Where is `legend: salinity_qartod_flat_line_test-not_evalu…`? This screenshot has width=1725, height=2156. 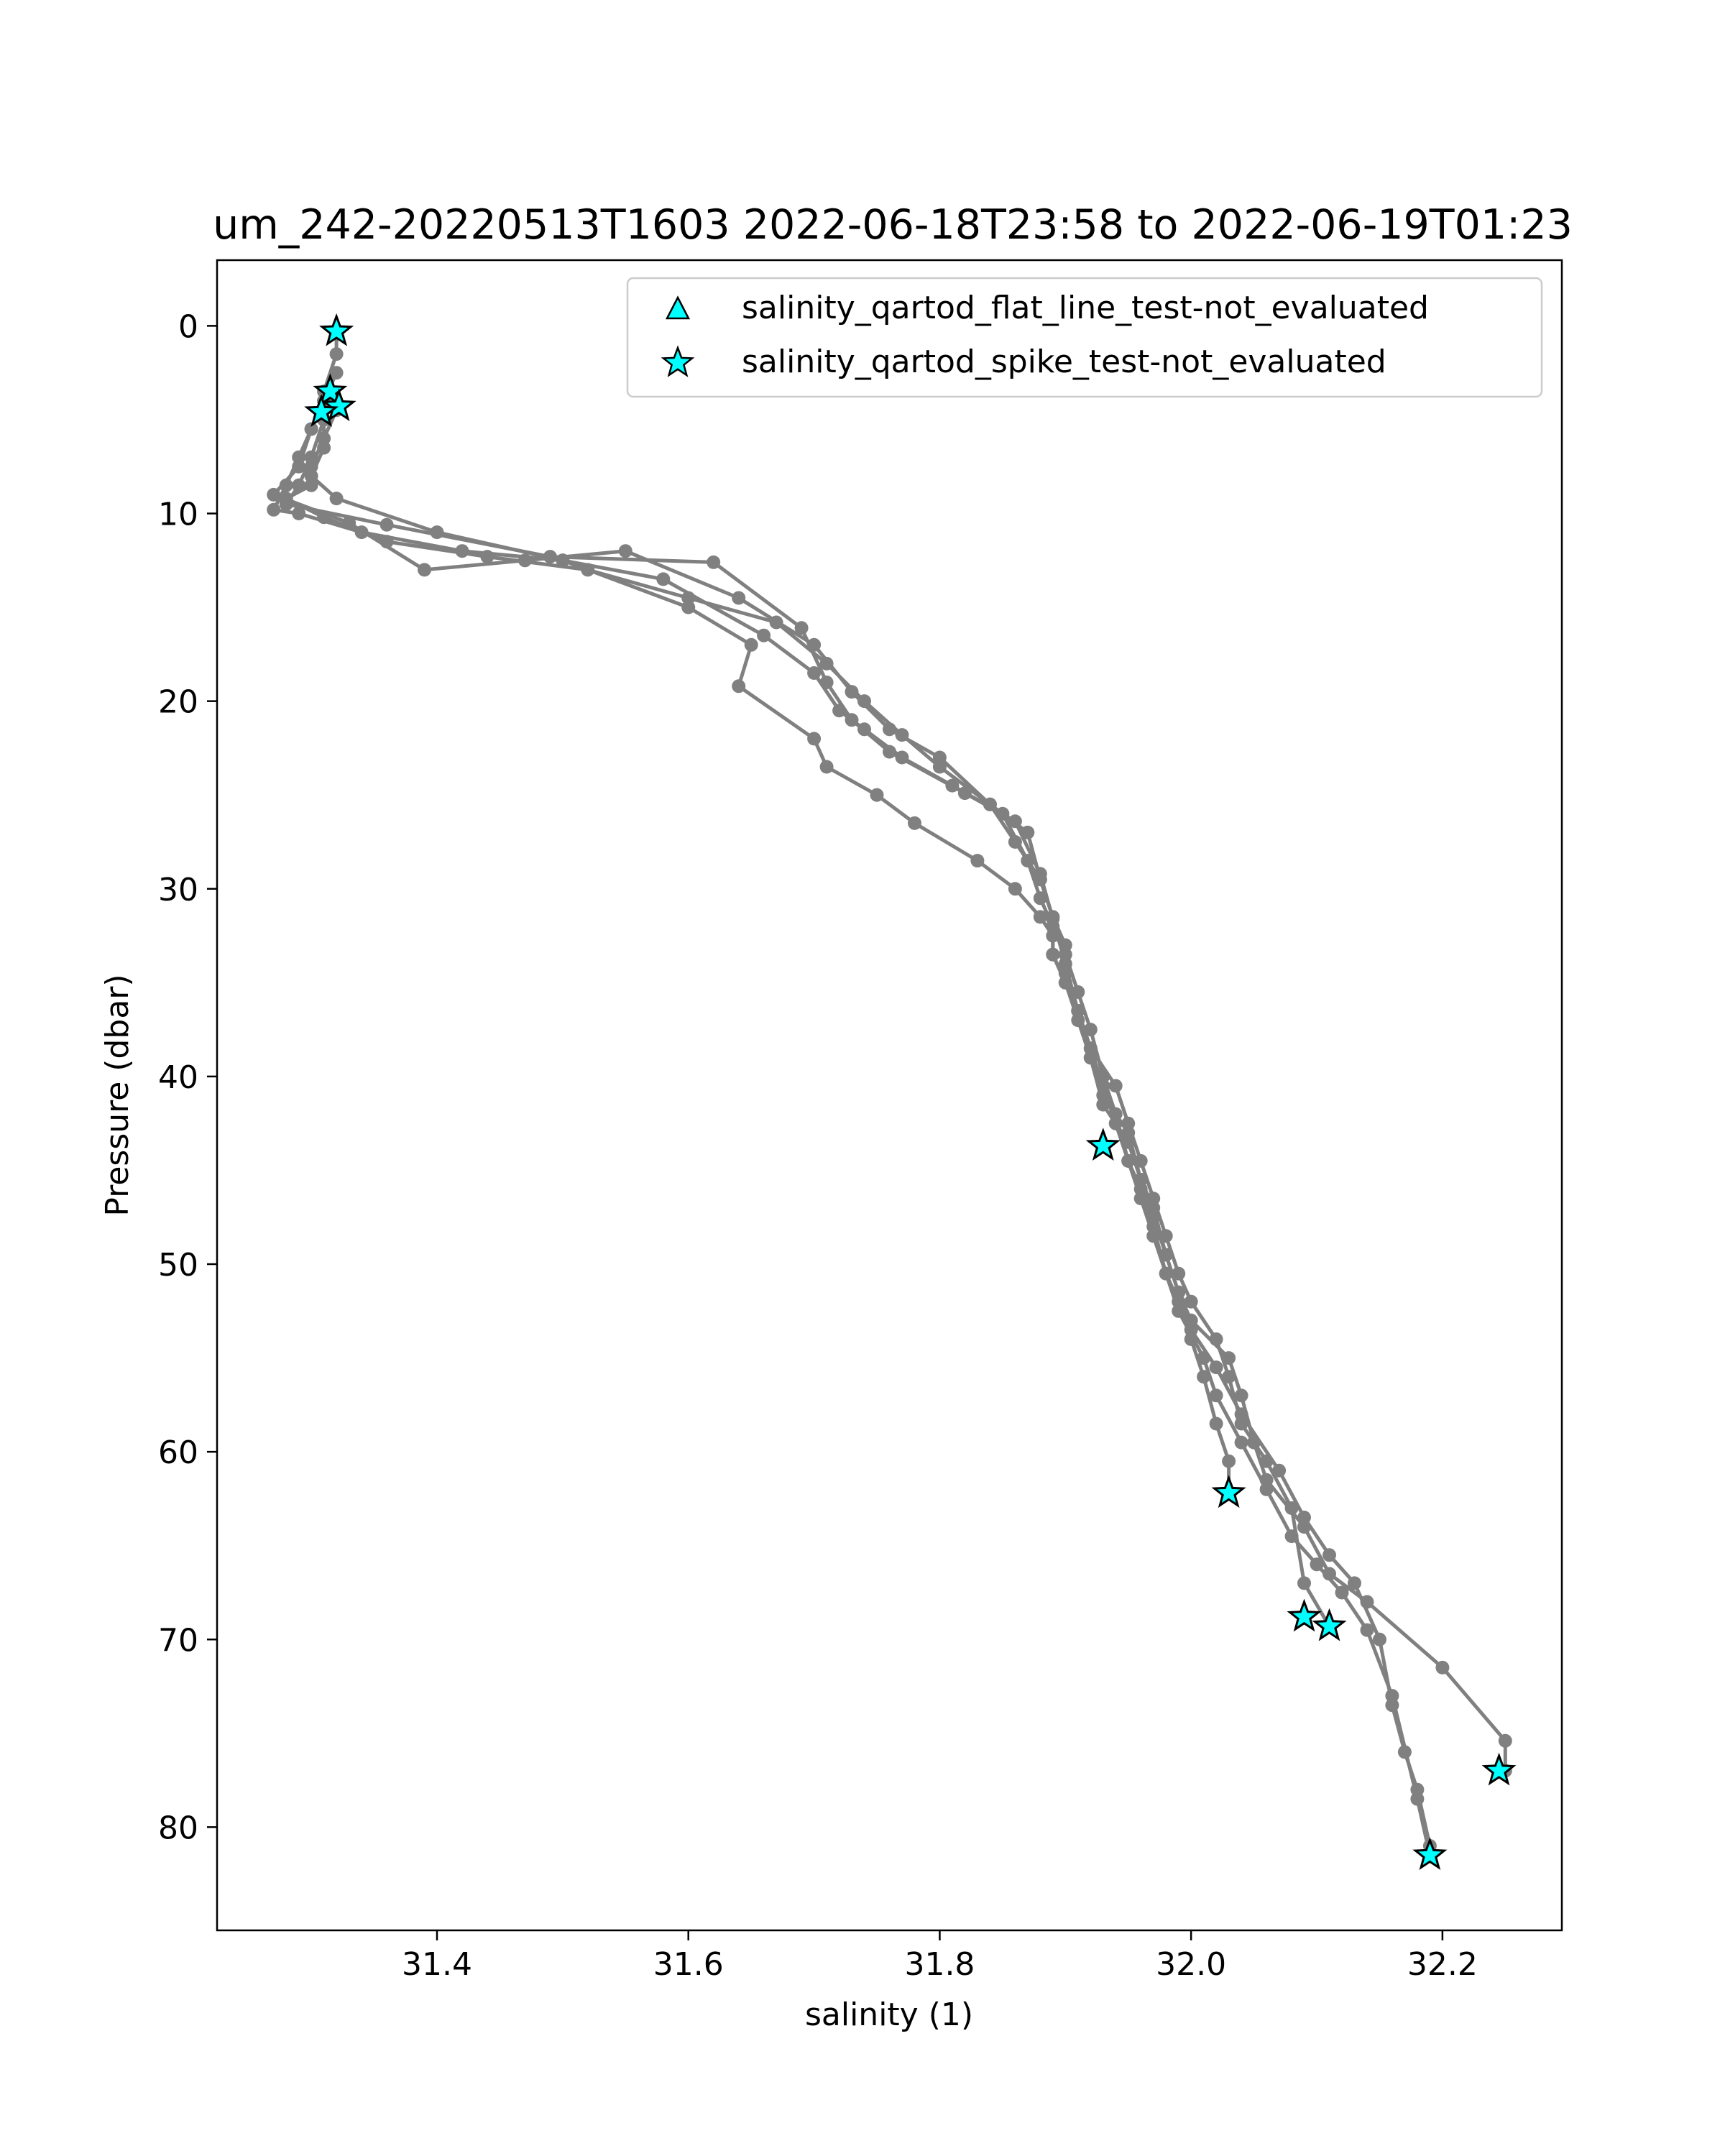 legend: salinity_qartod_flat_line_test-not_evalu… is located at coordinates (1084, 337).